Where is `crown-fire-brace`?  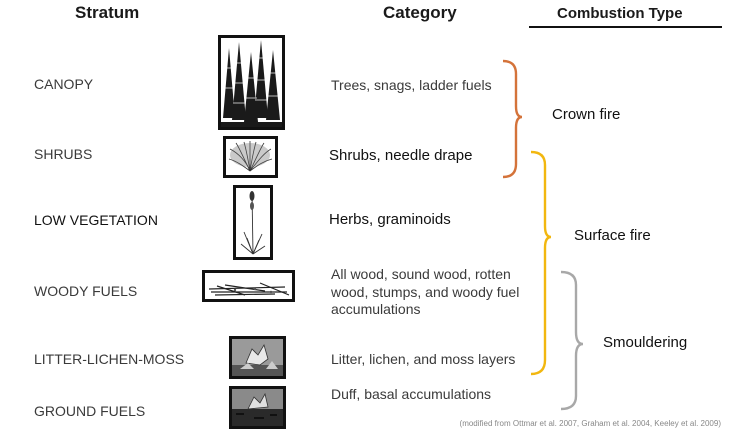
crown-fire-brace is located at coordinates (512, 119).